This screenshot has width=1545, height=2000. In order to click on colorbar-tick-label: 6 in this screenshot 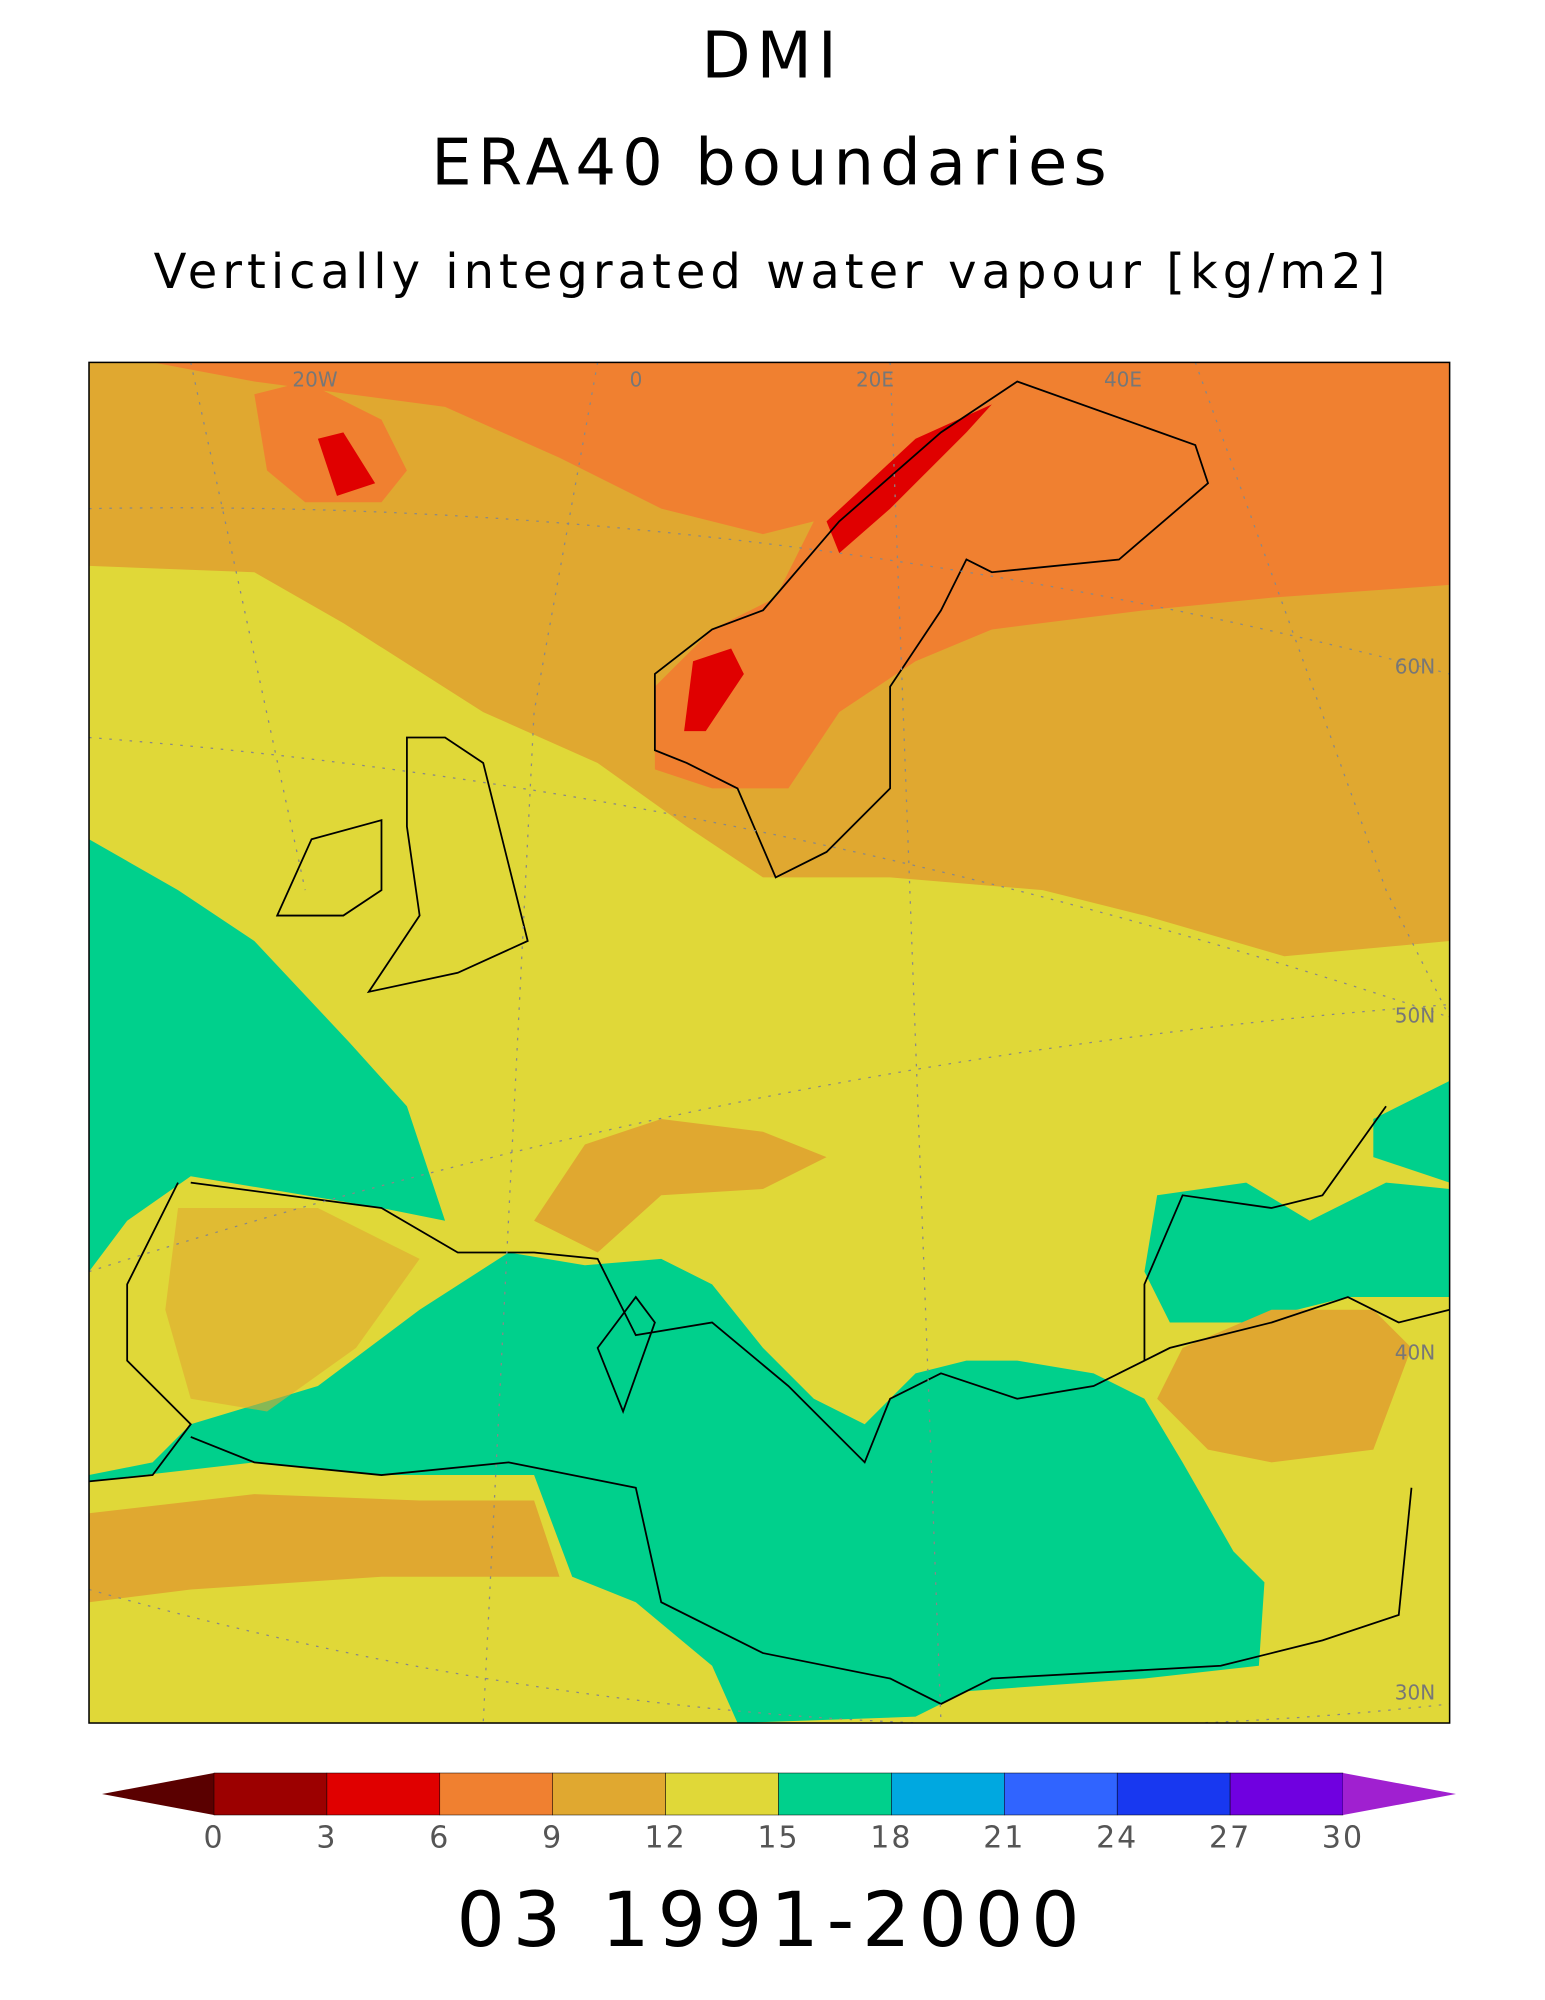, I will do `click(439, 1838)`.